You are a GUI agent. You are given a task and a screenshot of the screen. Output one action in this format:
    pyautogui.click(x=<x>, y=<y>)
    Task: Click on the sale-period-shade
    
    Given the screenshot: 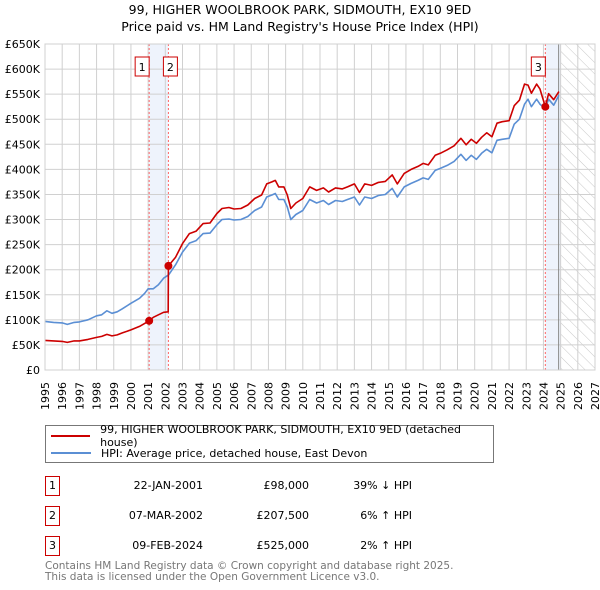 What is the action you would take?
    pyautogui.click(x=553, y=207)
    